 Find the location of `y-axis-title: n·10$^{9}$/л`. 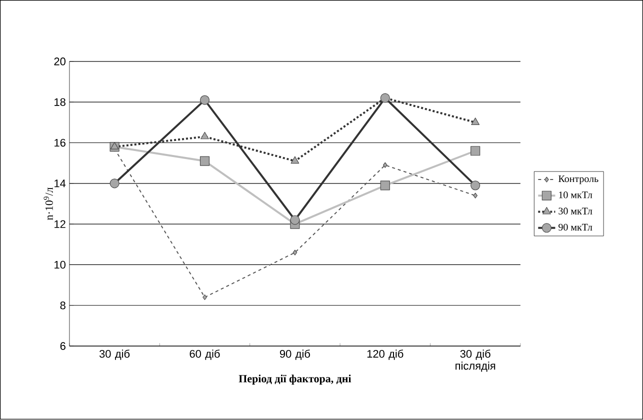

y-axis-title: n·10$^{9}$/л is located at coordinates (48, 204).